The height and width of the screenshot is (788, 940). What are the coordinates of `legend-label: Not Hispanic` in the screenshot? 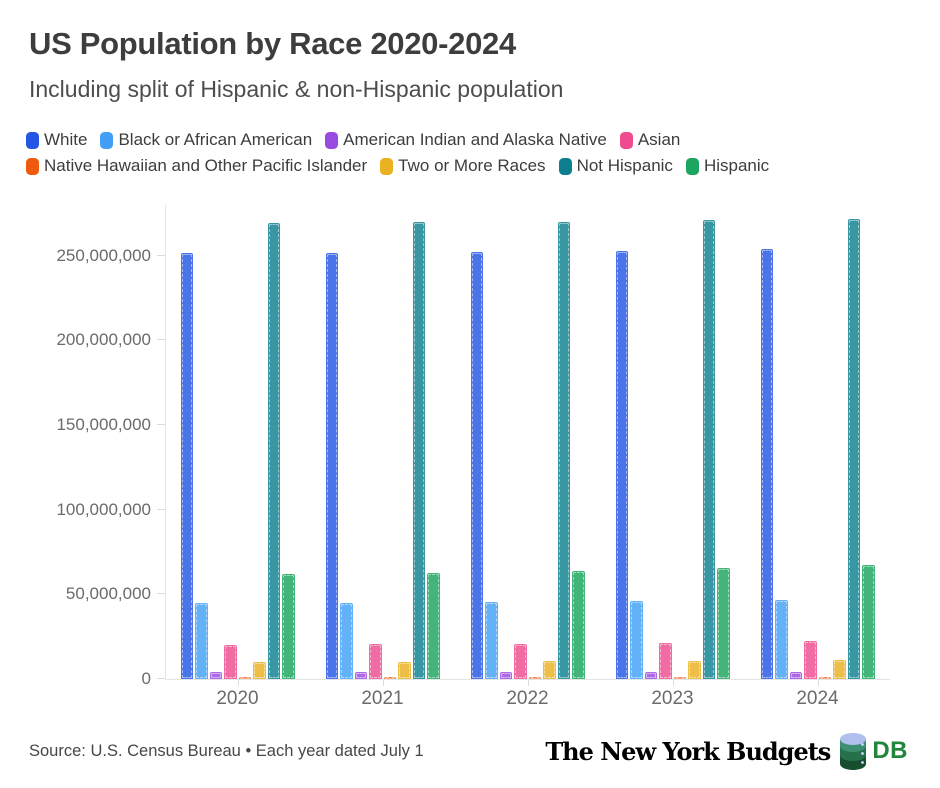 It's located at (624, 165).